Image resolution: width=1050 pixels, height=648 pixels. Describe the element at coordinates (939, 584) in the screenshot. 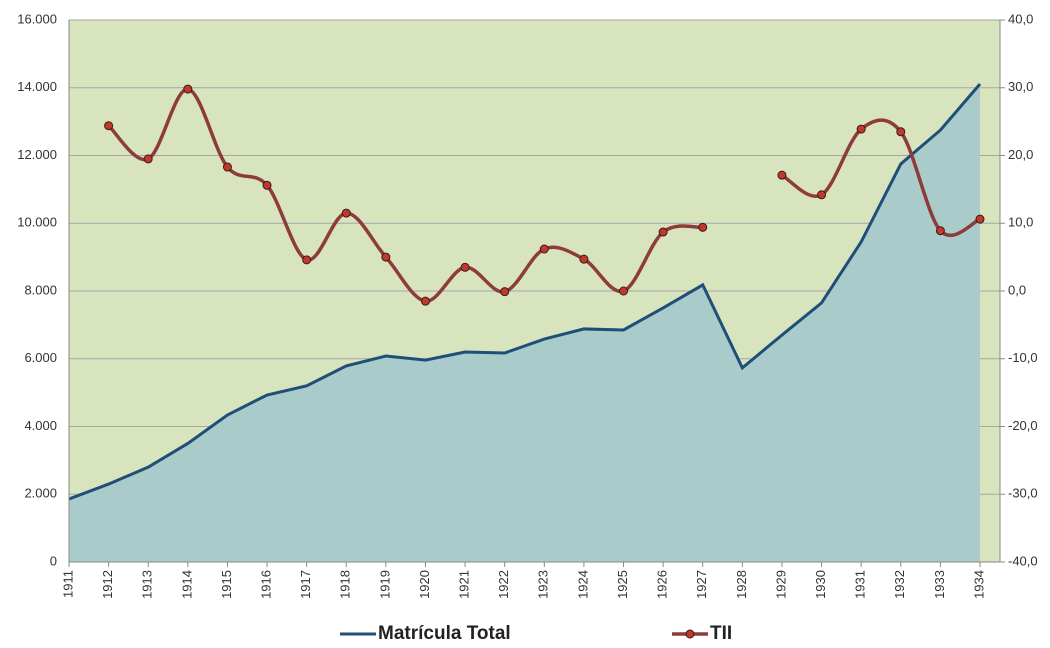

I see `x-tick-label: 1933` at that location.